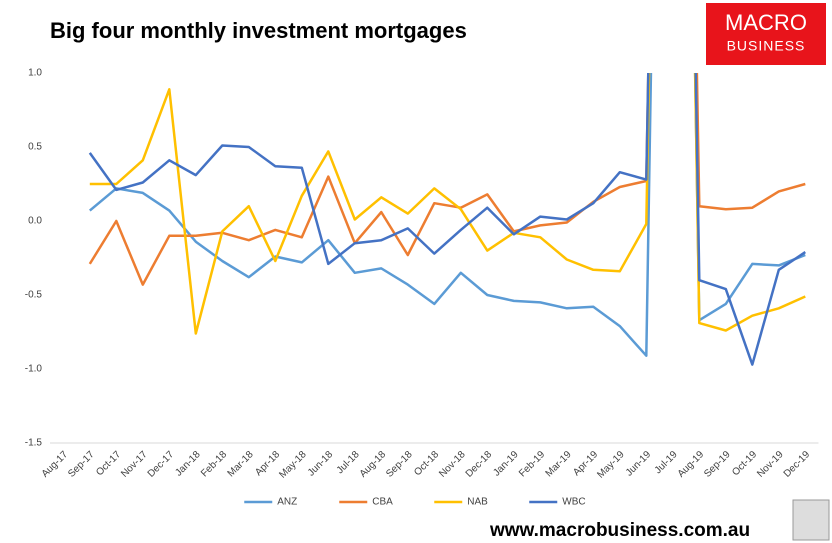 The width and height of the screenshot is (832, 543). Describe the element at coordinates (321, 464) in the screenshot. I see `x-tick-label: Jun-18` at that location.